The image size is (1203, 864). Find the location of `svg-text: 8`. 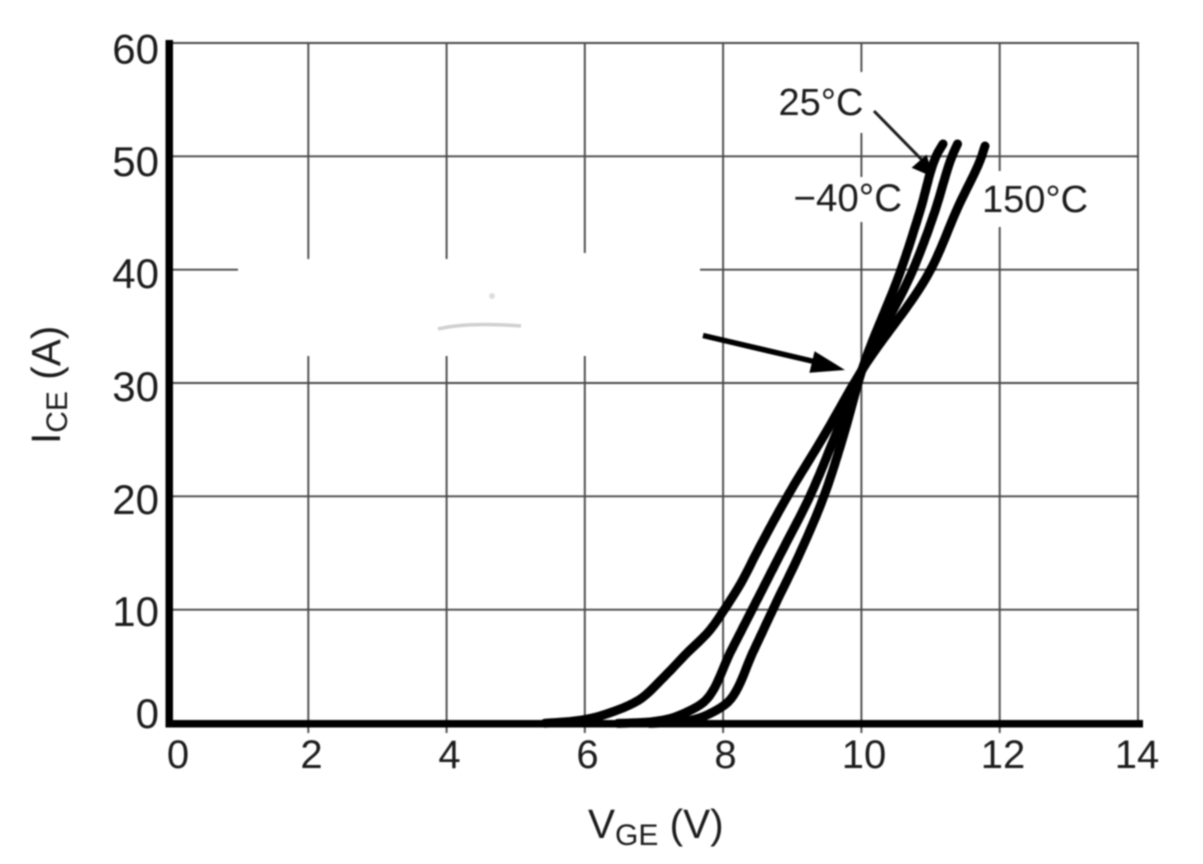

svg-text: 8 is located at coordinates (725, 755).